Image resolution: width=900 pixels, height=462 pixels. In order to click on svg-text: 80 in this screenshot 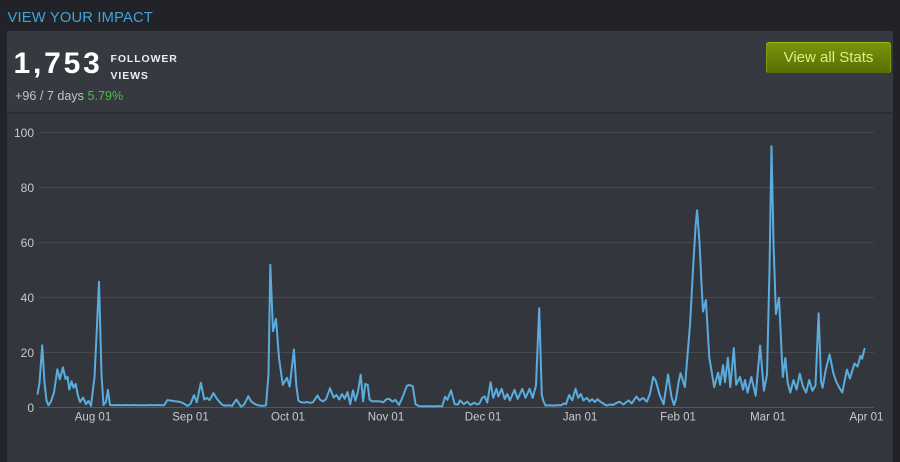, I will do `click(28, 188)`.